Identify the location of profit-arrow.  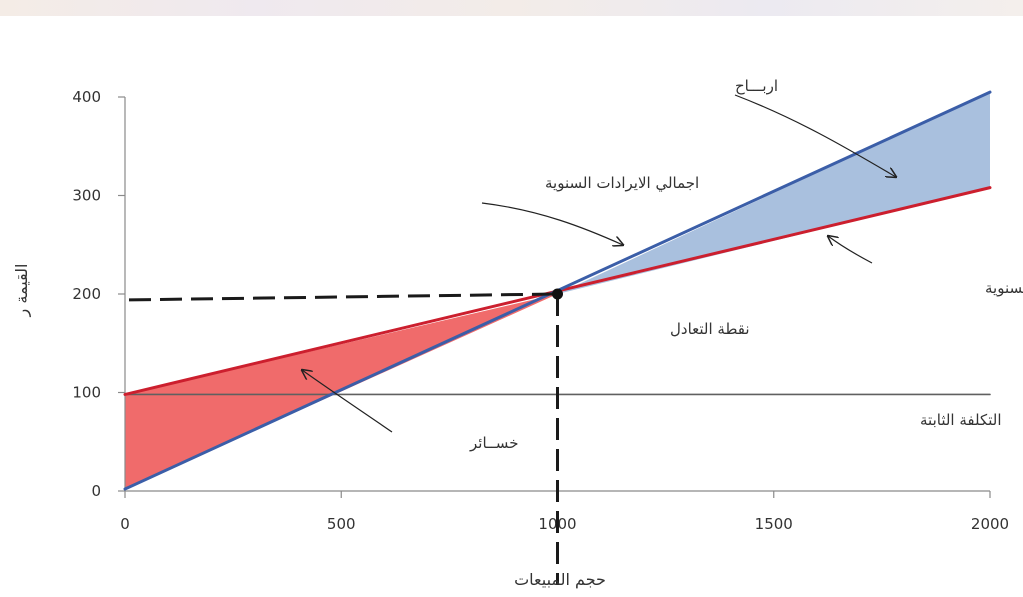
(815, 135).